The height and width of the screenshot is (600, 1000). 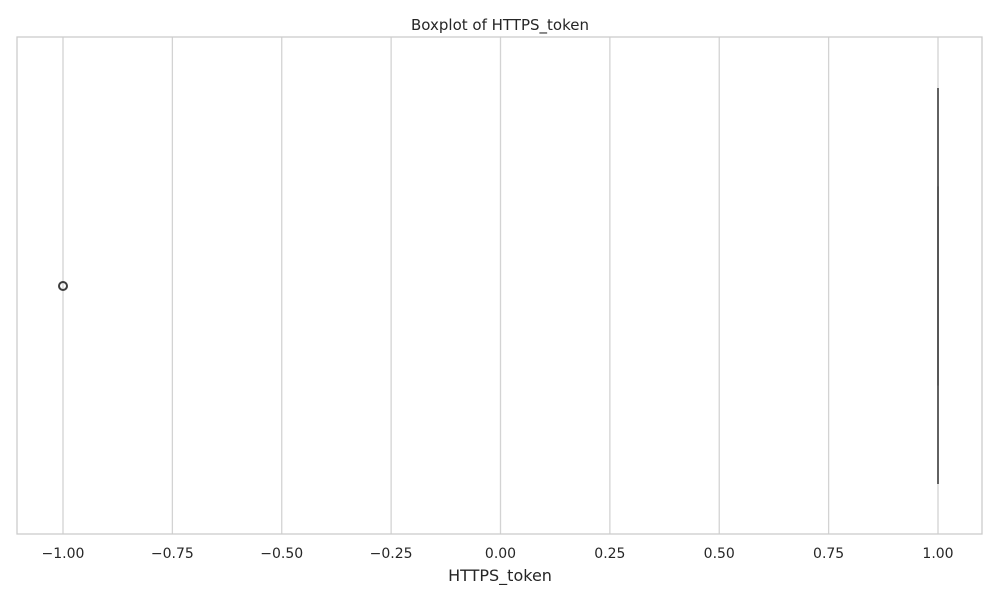 What do you see at coordinates (172, 554) in the screenshot?
I see `x-tick-label: −0.75` at bounding box center [172, 554].